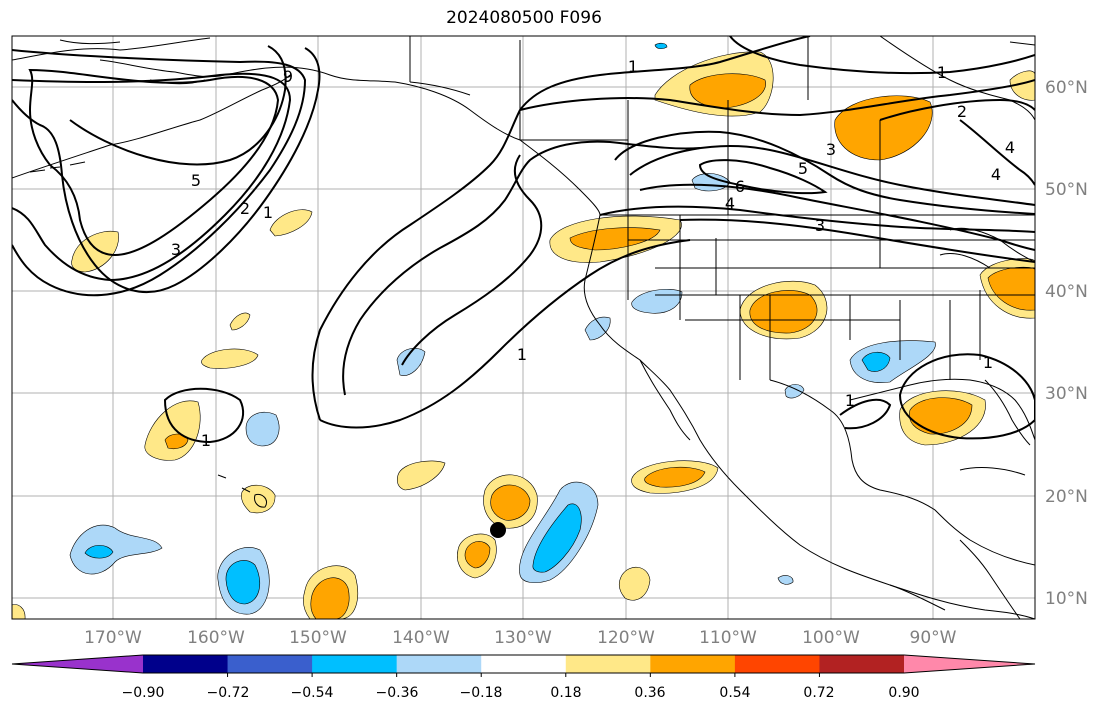 Image resolution: width=1105 pixels, height=712 pixels. What do you see at coordinates (312, 693) in the screenshot?
I see `colorbar-tick-label: −0.54` at bounding box center [312, 693].